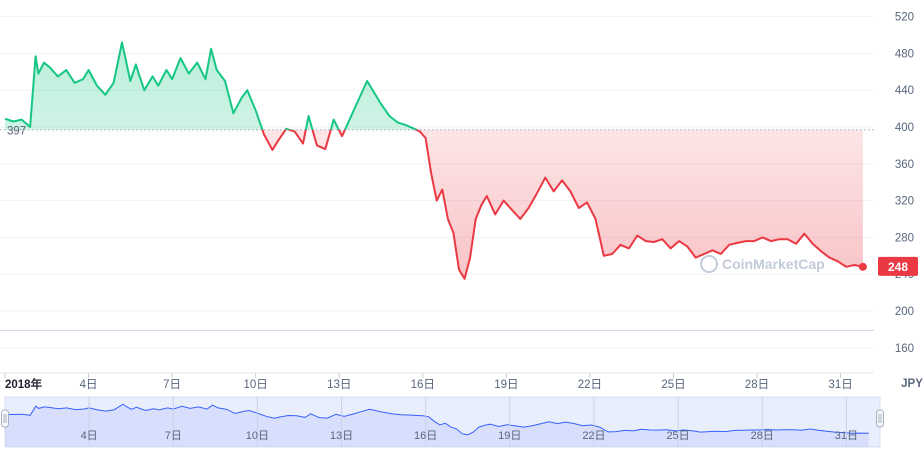  What do you see at coordinates (257, 436) in the screenshot?
I see `navigator-tick-label: 10日` at bounding box center [257, 436].